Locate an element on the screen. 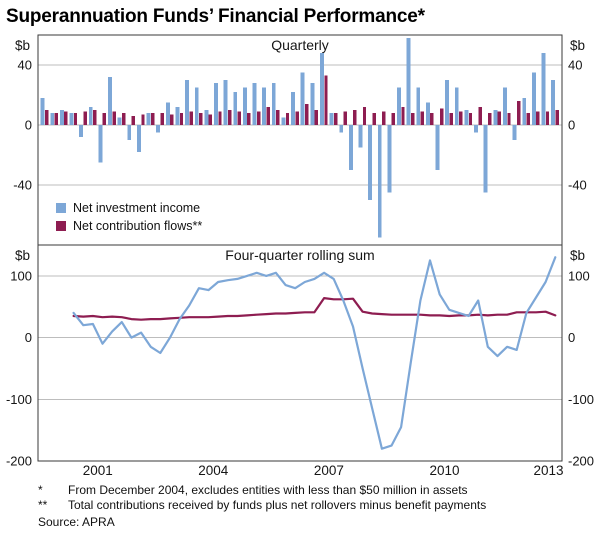 The height and width of the screenshot is (559, 600). y-tick-label-right: -40 is located at coordinates (577, 185).